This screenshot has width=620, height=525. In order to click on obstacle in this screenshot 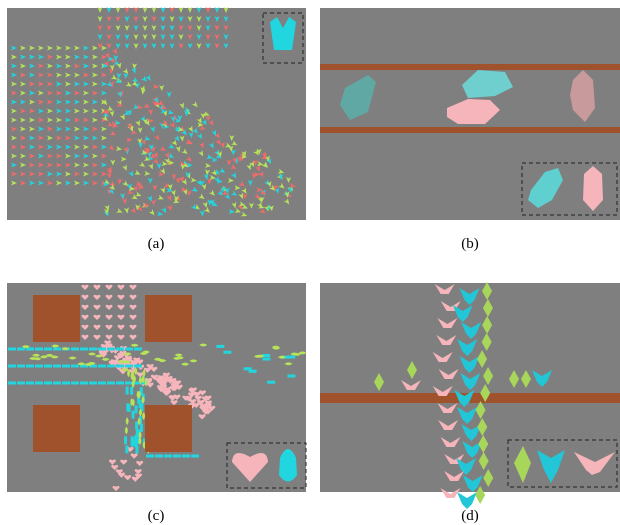, I will do `click(168, 318)`.